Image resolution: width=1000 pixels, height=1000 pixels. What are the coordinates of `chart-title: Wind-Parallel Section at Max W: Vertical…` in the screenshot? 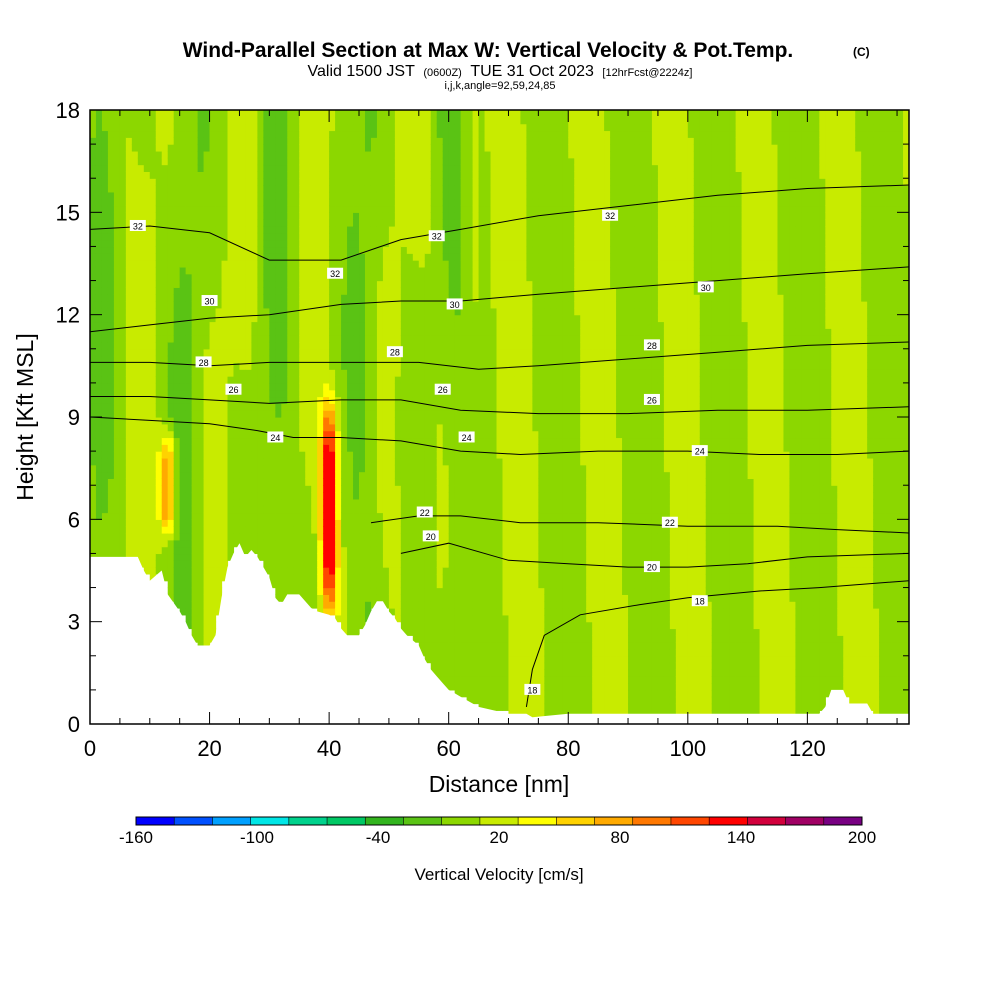 It's located at (488, 50).